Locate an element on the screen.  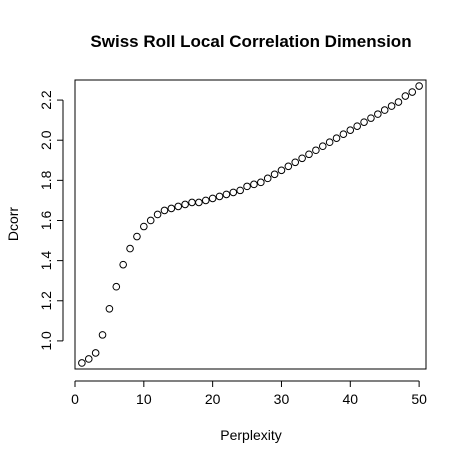
x-tick-label: 50 is located at coordinates (419, 399).